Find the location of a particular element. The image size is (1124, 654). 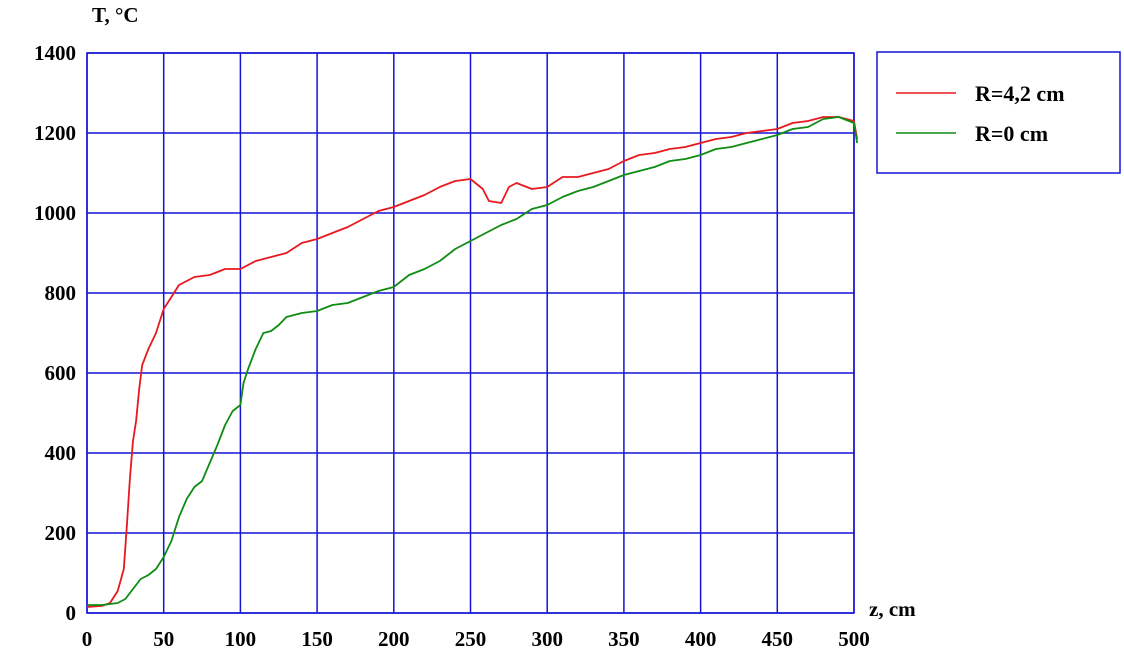

x-tick-label: 500 is located at coordinates (854, 639).